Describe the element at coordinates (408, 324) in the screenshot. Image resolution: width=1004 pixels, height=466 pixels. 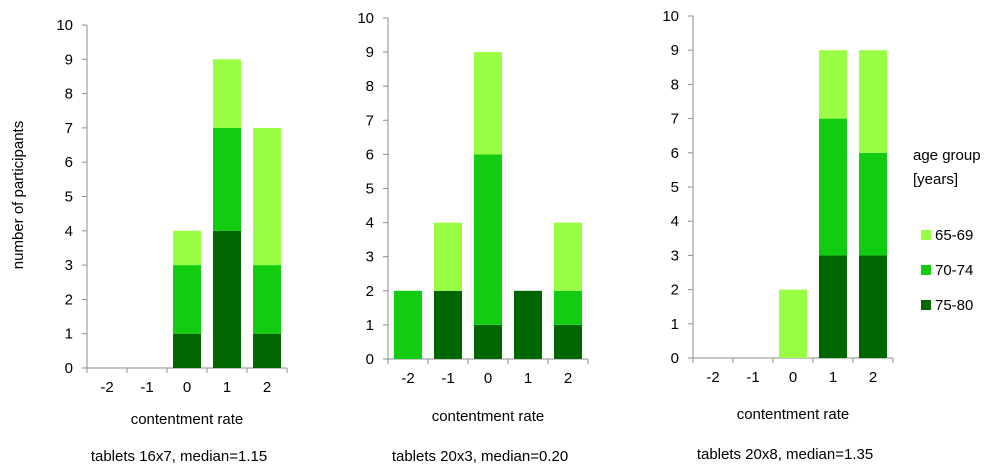
I see `bar-segment-70-74-cat--2` at that location.